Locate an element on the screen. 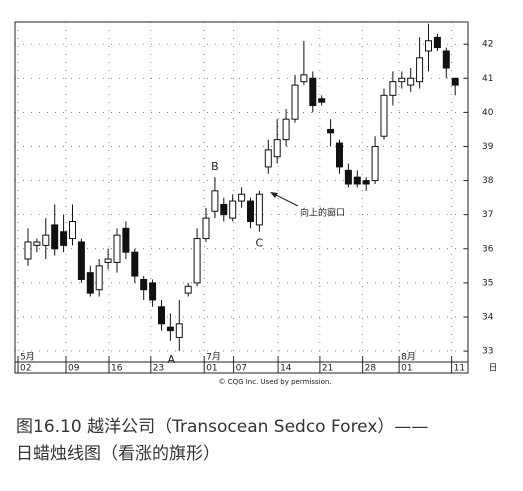 This screenshot has width=523, height=491. y-tick-label: 41 is located at coordinates (487, 79).